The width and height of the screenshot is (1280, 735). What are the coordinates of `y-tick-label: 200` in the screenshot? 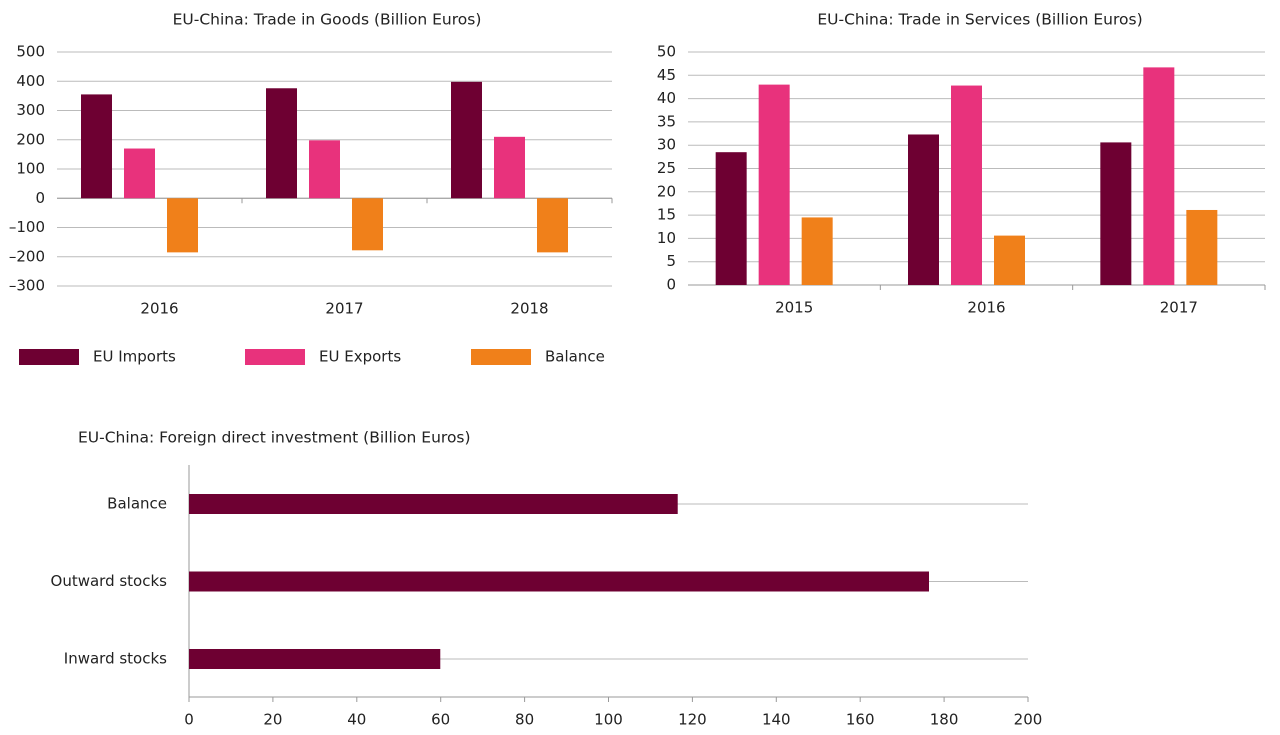 It's located at (30, 139).